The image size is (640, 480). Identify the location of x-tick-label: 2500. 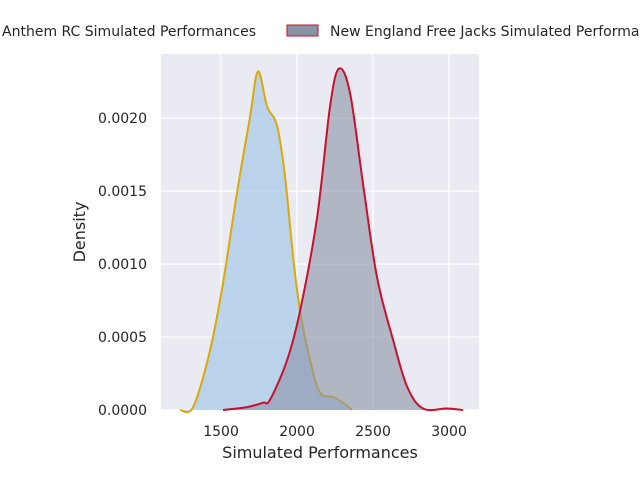
(373, 432).